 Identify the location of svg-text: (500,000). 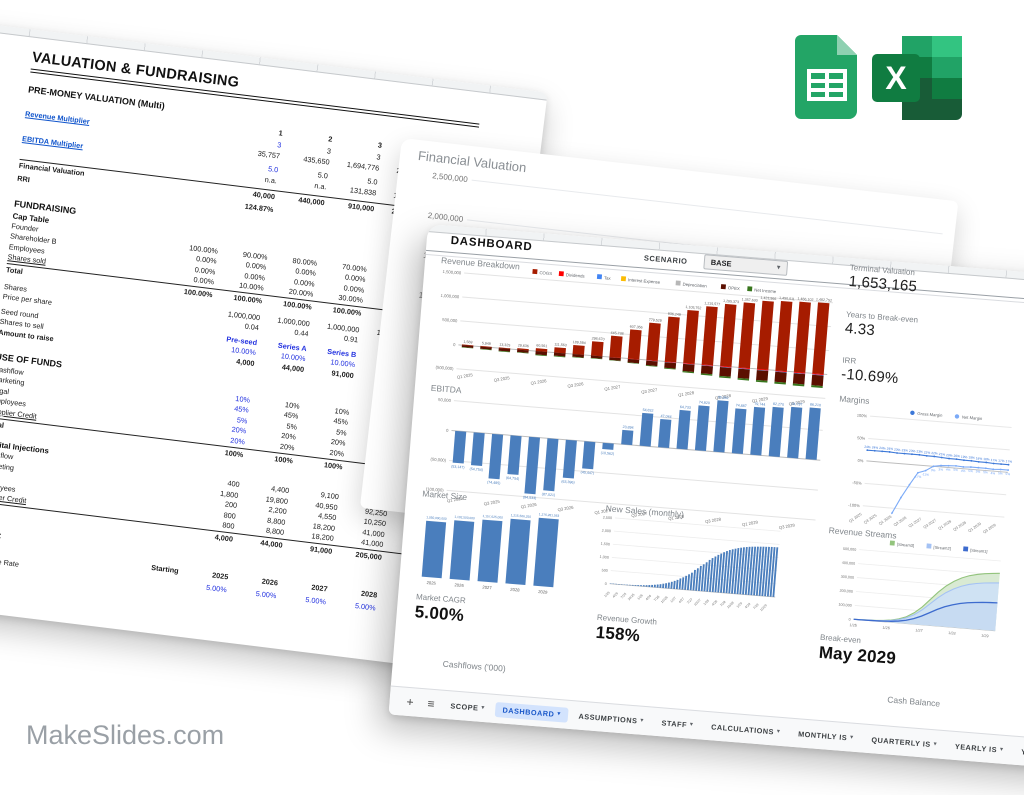
(444, 368).